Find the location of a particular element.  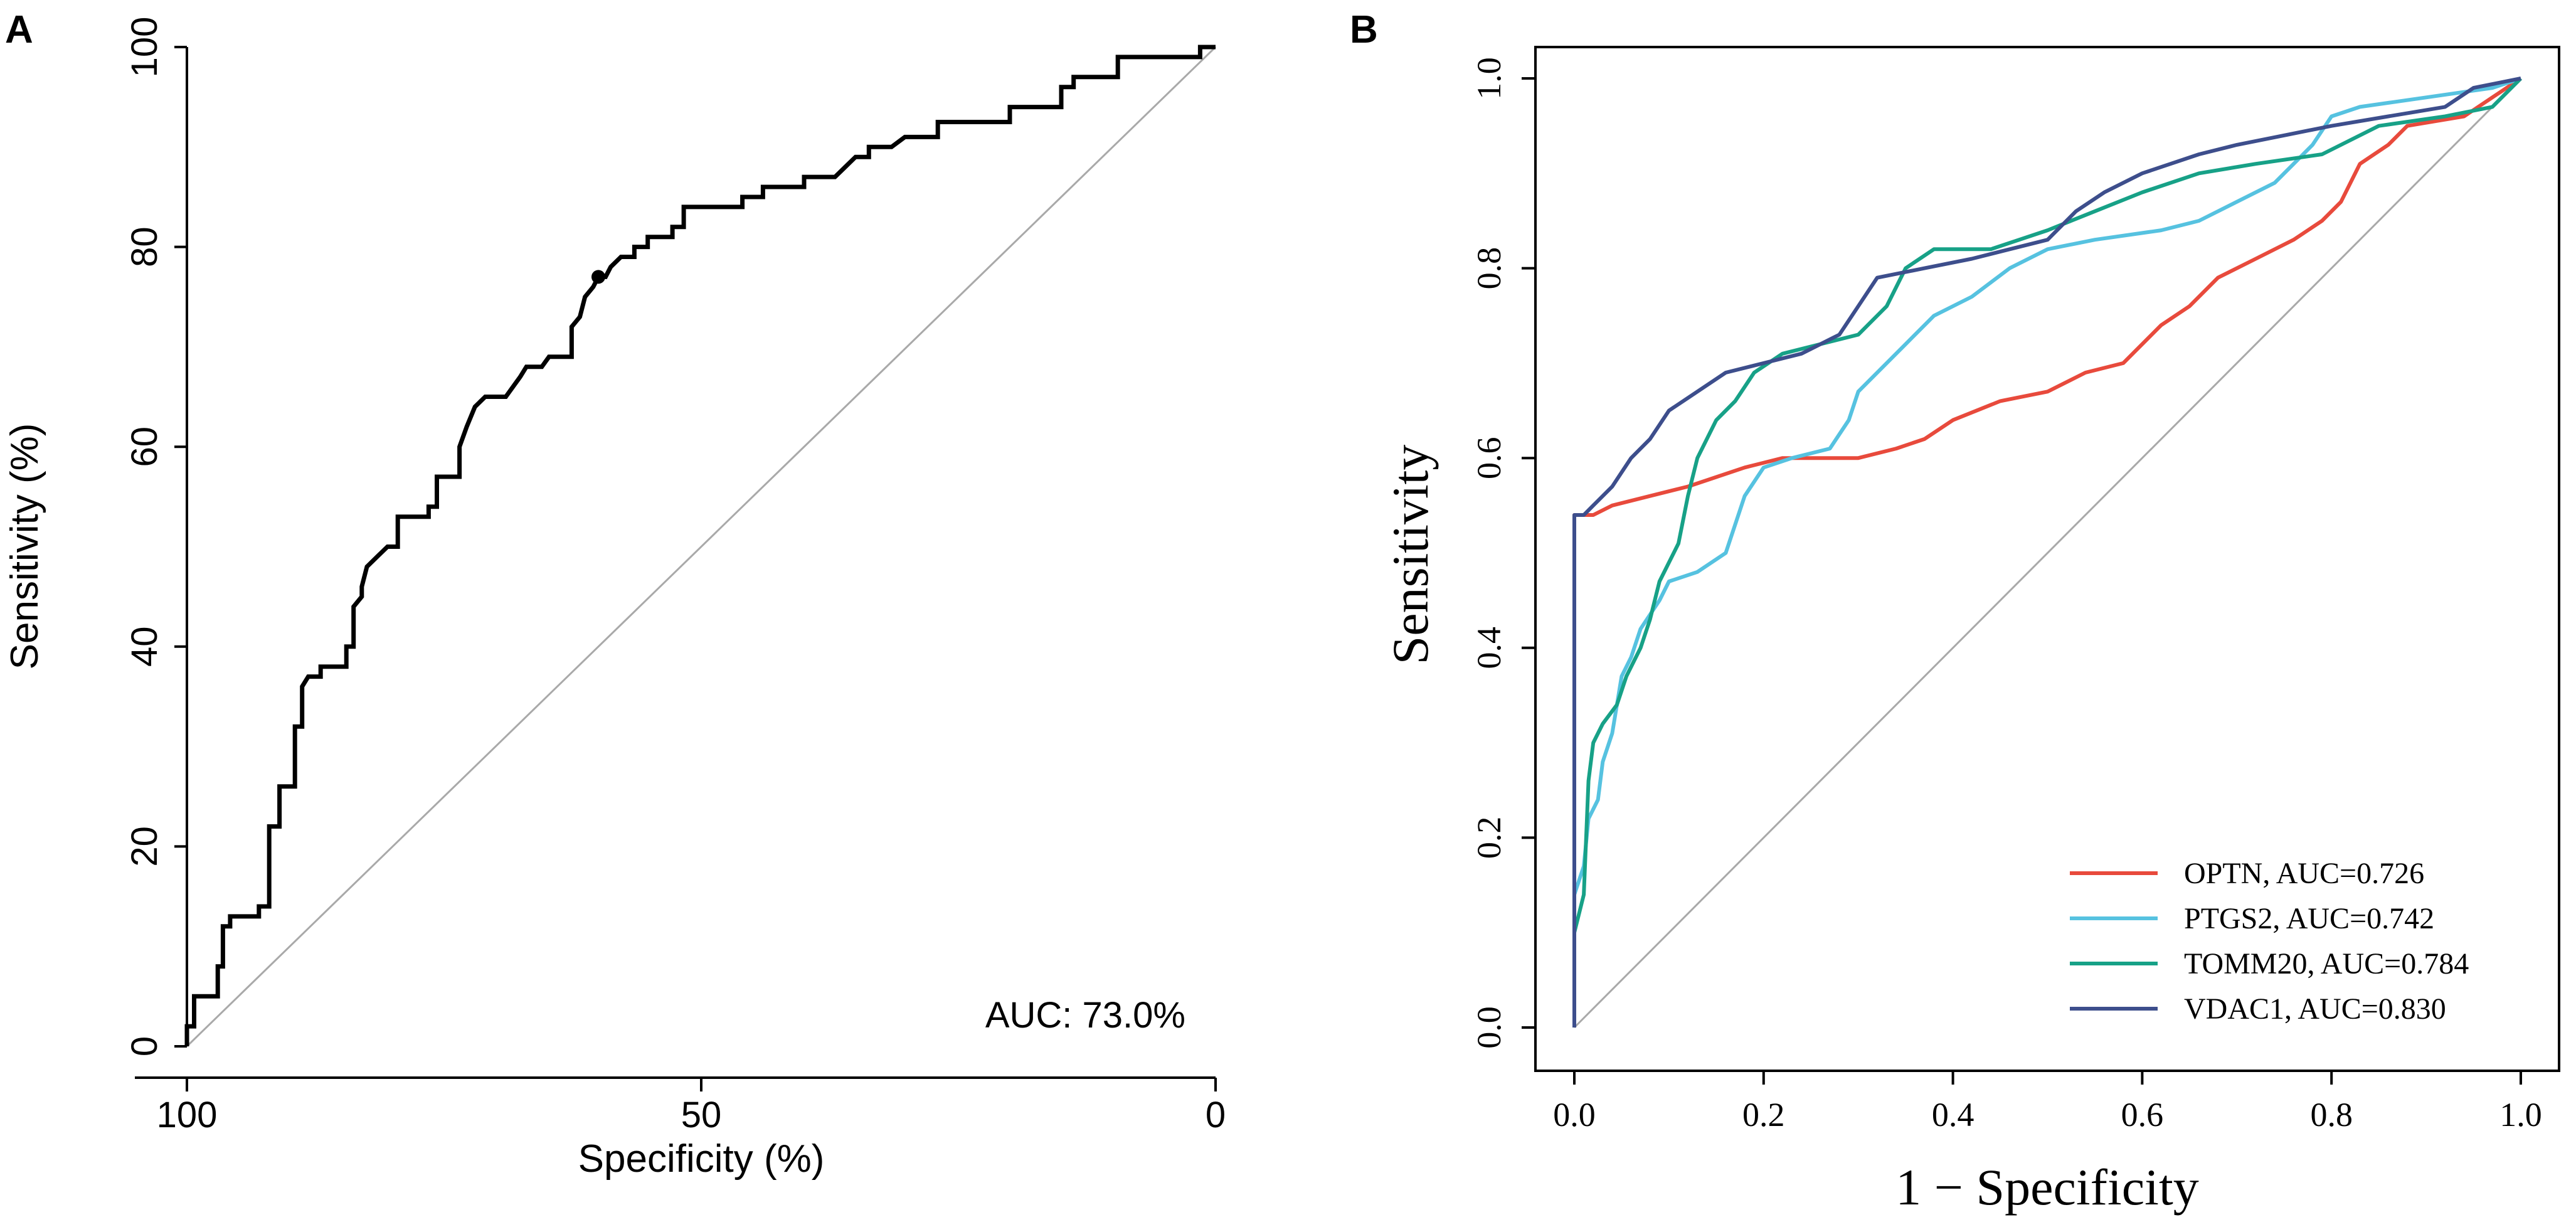

panel-a-y-tick-label: 0 is located at coordinates (144, 1046).